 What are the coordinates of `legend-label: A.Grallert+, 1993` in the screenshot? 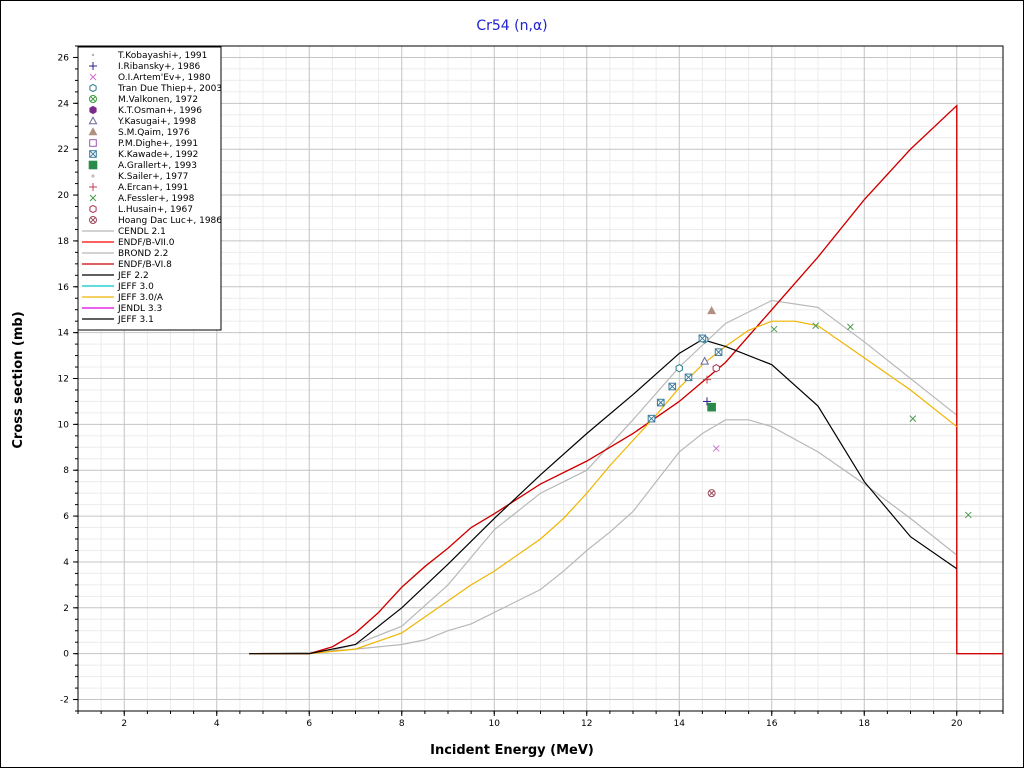 It's located at (157, 166).